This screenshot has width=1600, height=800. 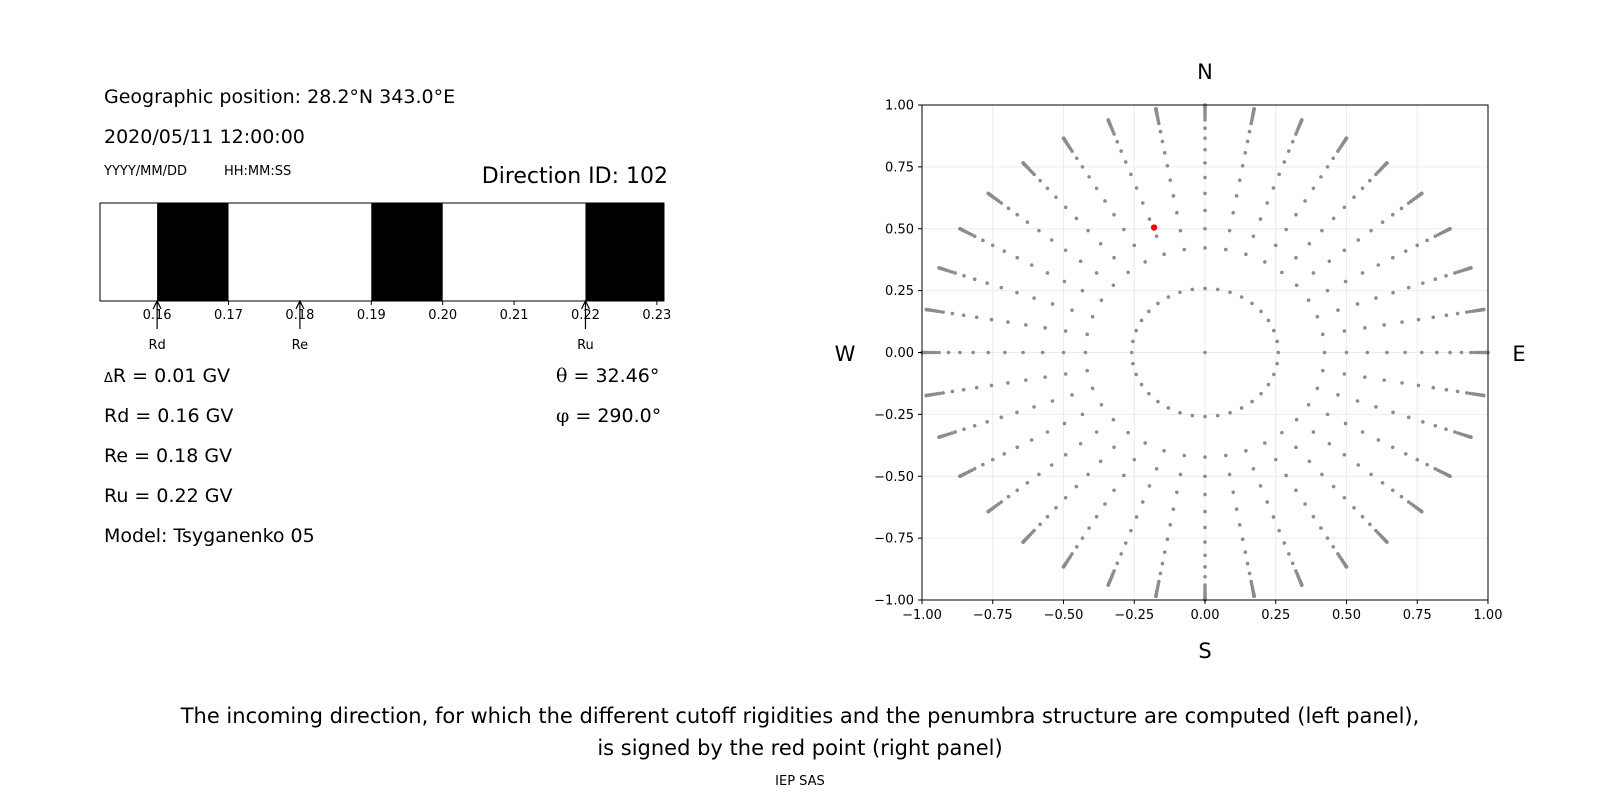 I want to click on marker-label-ru: Ru, so click(x=585, y=345).